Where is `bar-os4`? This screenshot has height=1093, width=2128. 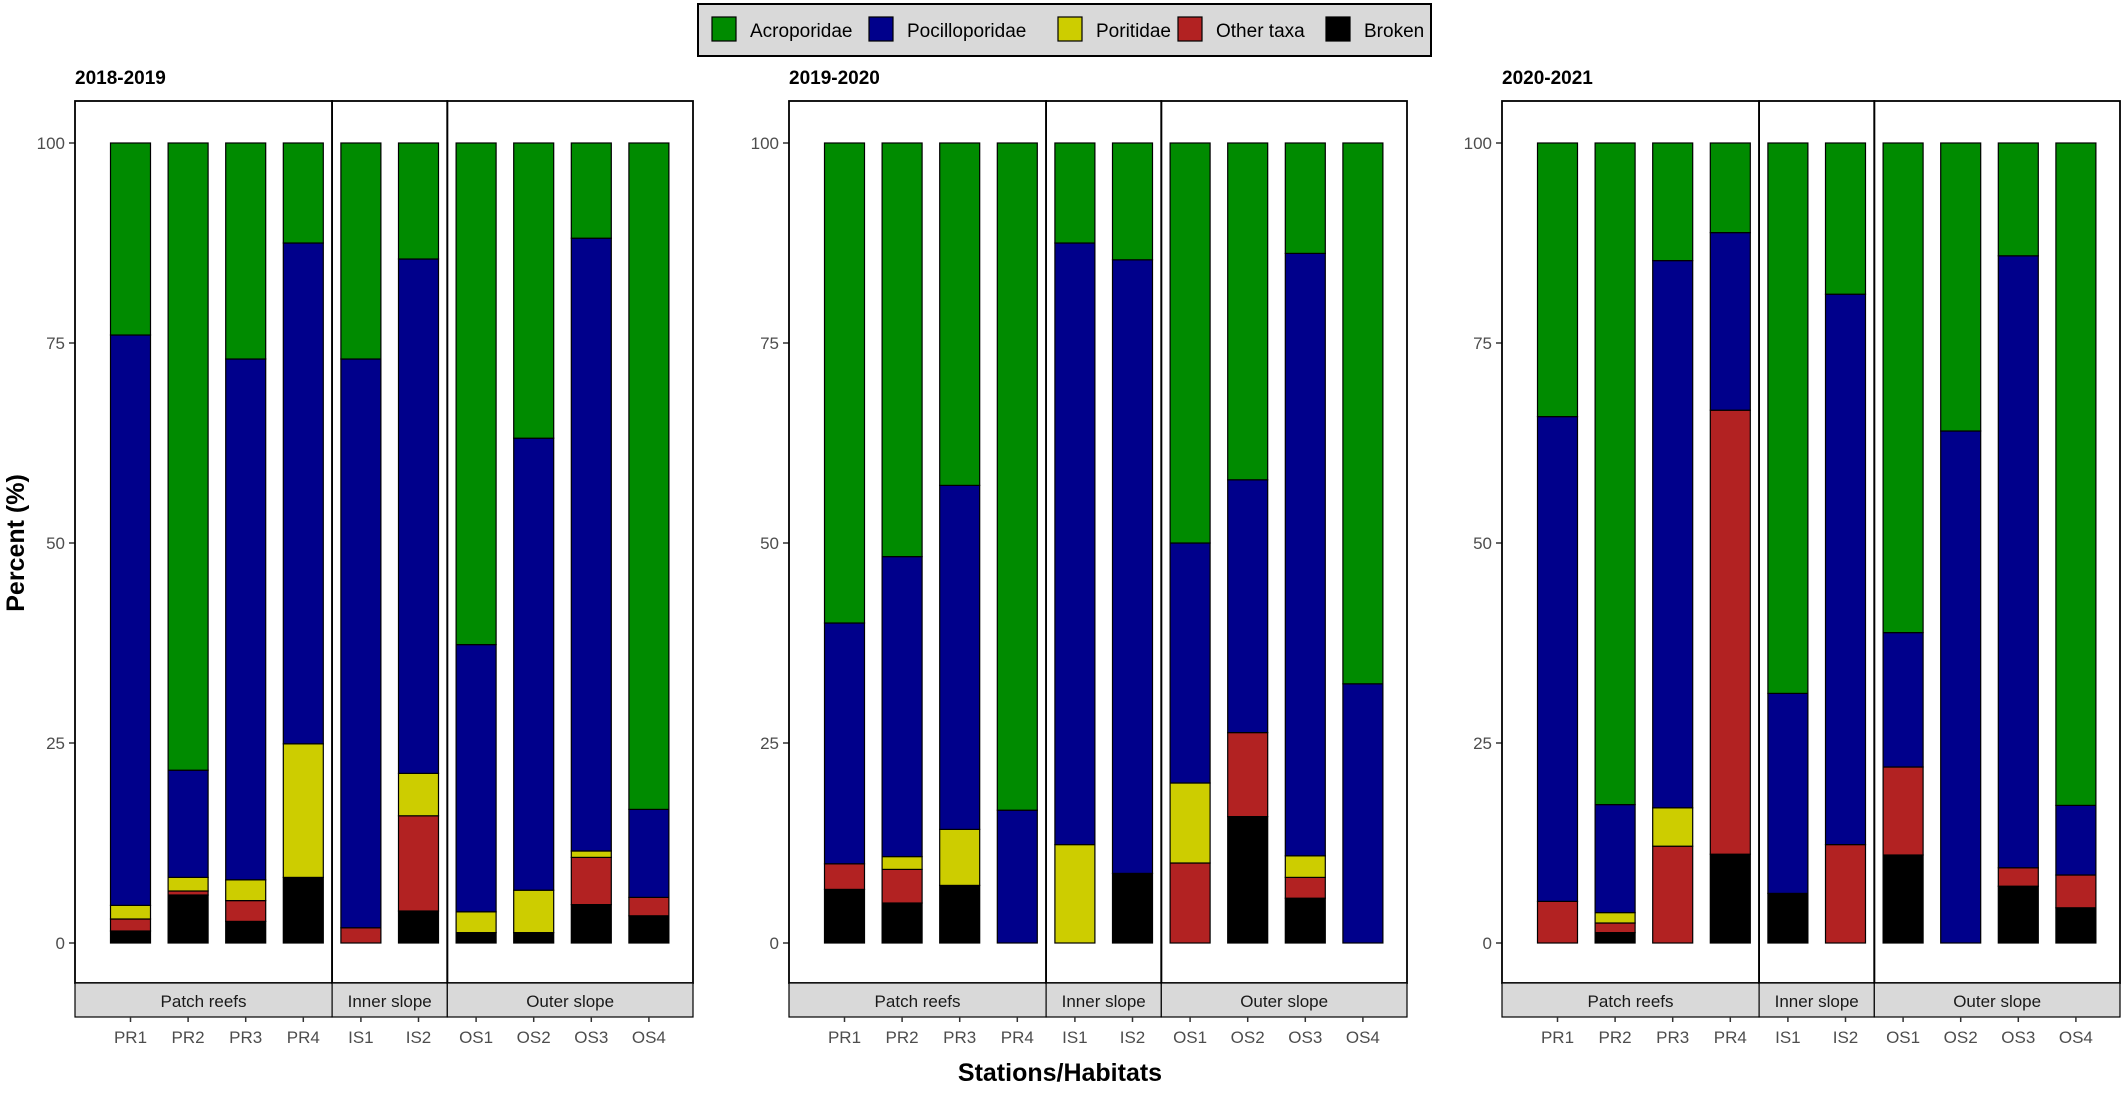 bar-os4 is located at coordinates (649, 543).